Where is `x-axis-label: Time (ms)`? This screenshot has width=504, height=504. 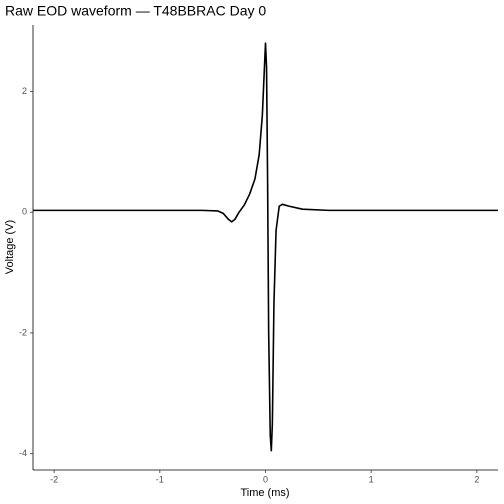 x-axis-label: Time (ms) is located at coordinates (264, 493).